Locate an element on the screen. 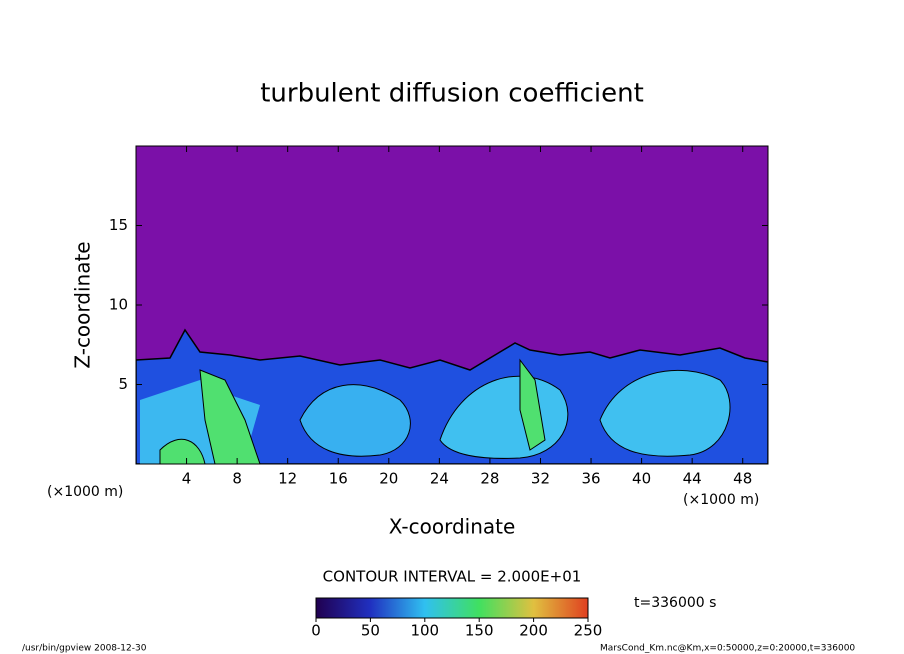 This screenshot has height=654, width=904. colorbar-tick-label: 50 is located at coordinates (370, 631).